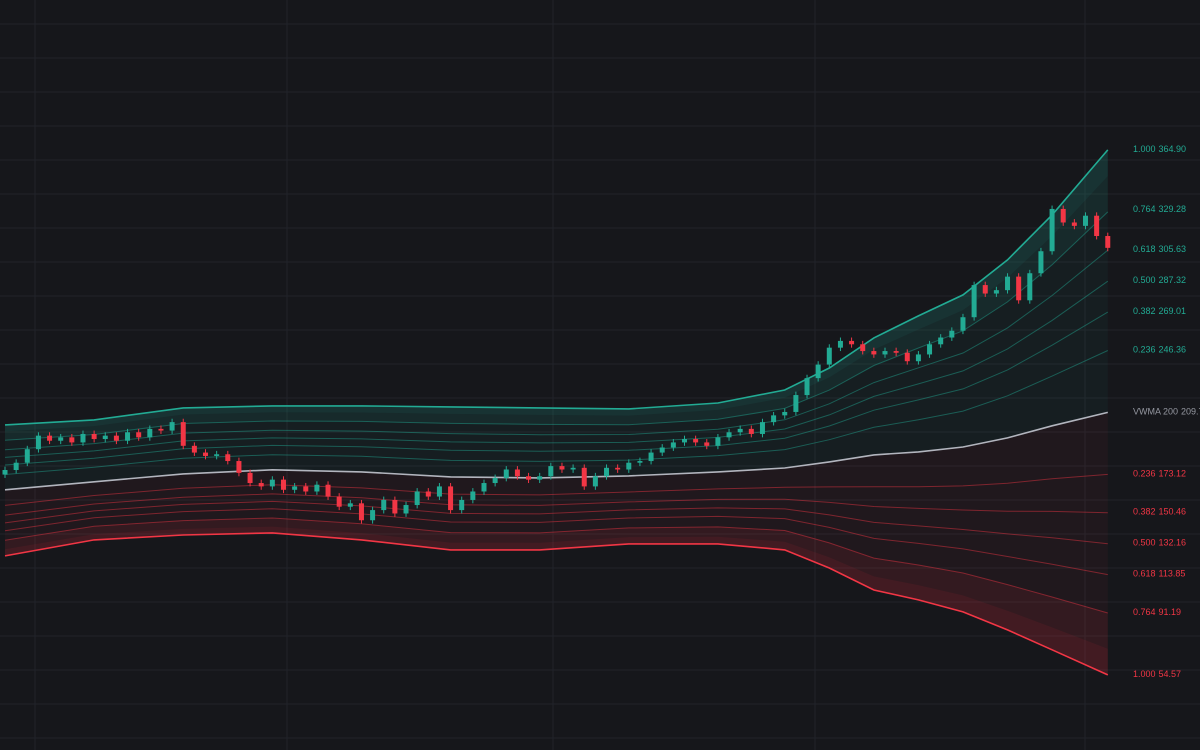  Describe the element at coordinates (556, 504) in the screenshot. I see `level-line` at that location.